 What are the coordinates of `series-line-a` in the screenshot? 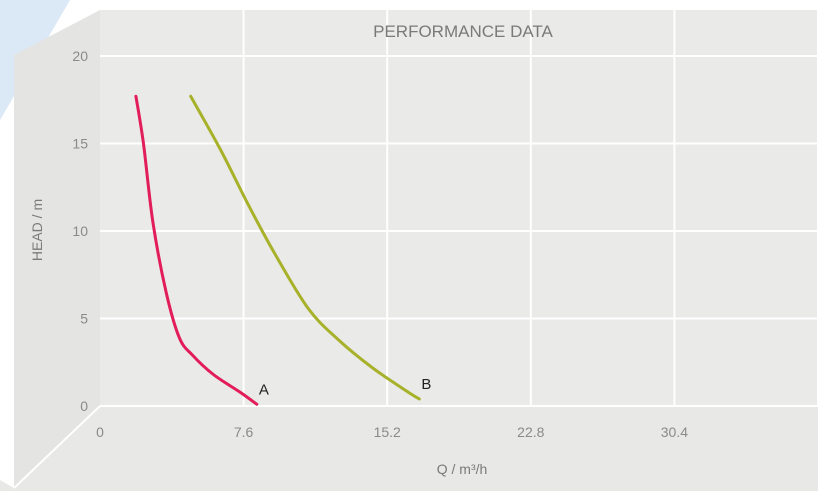 It's located at (196, 250).